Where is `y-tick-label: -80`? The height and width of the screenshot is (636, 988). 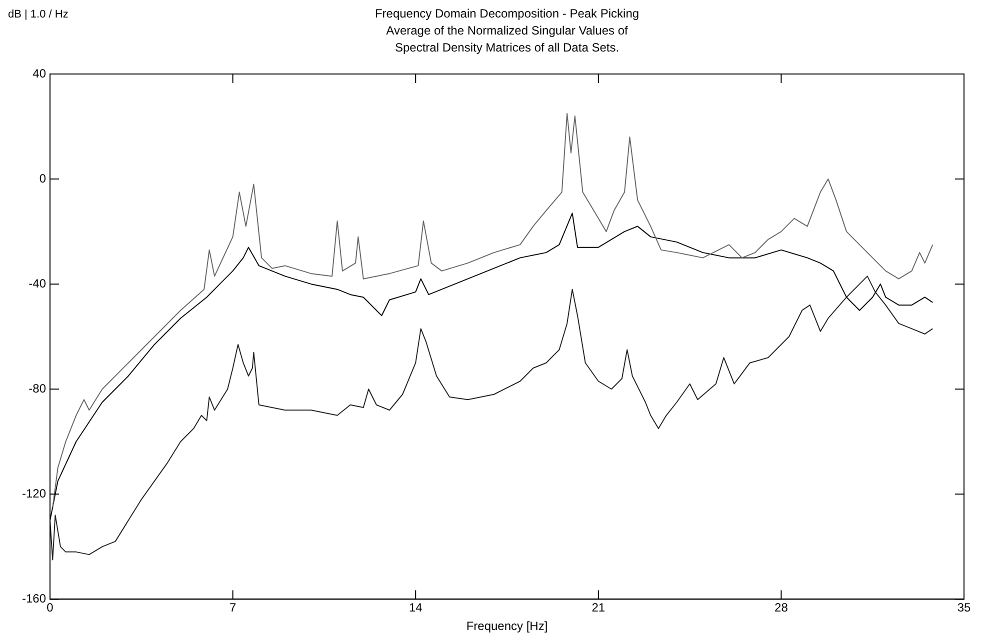 y-tick-label: -80 is located at coordinates (37, 388).